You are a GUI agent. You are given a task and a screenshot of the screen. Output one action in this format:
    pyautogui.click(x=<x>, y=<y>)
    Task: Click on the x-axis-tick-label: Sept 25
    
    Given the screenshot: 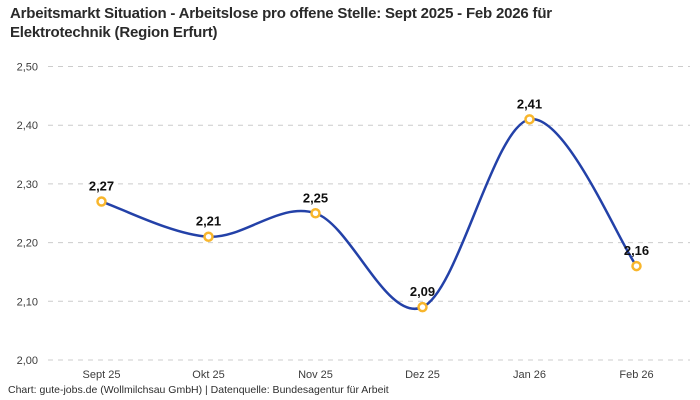 What is the action you would take?
    pyautogui.click(x=102, y=375)
    